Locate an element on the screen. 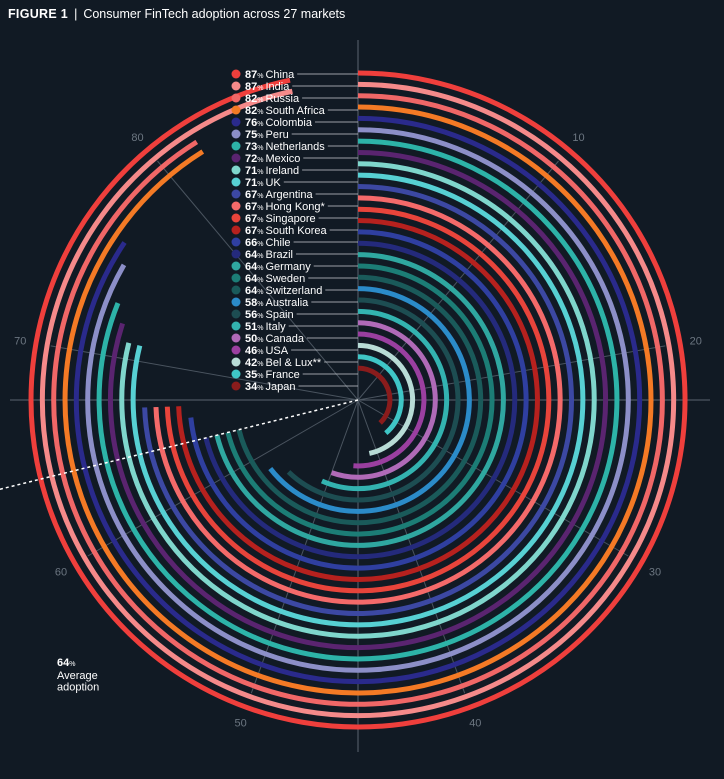 The height and width of the screenshot is (779, 724). angle-tick-label: 10 is located at coordinates (578, 138).